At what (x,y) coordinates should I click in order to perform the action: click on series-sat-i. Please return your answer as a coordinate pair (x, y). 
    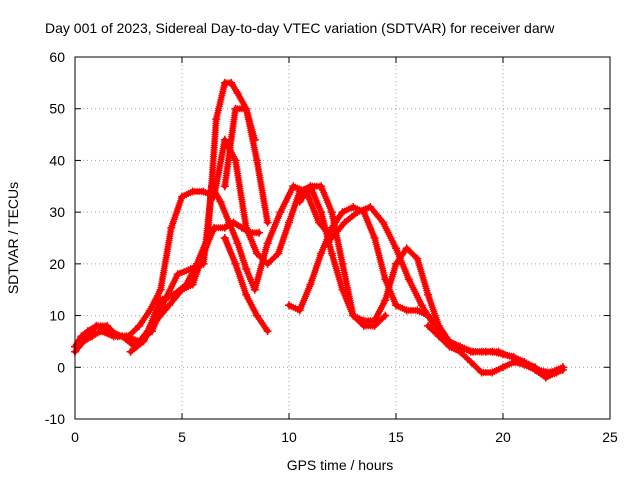
    Looking at the image, I should click on (495, 351).